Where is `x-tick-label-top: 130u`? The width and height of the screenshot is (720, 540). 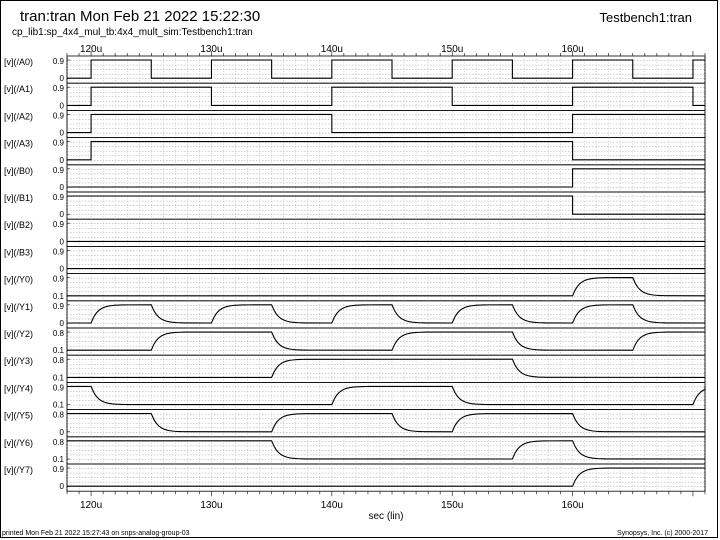 x-tick-label-top: 130u is located at coordinates (211, 49).